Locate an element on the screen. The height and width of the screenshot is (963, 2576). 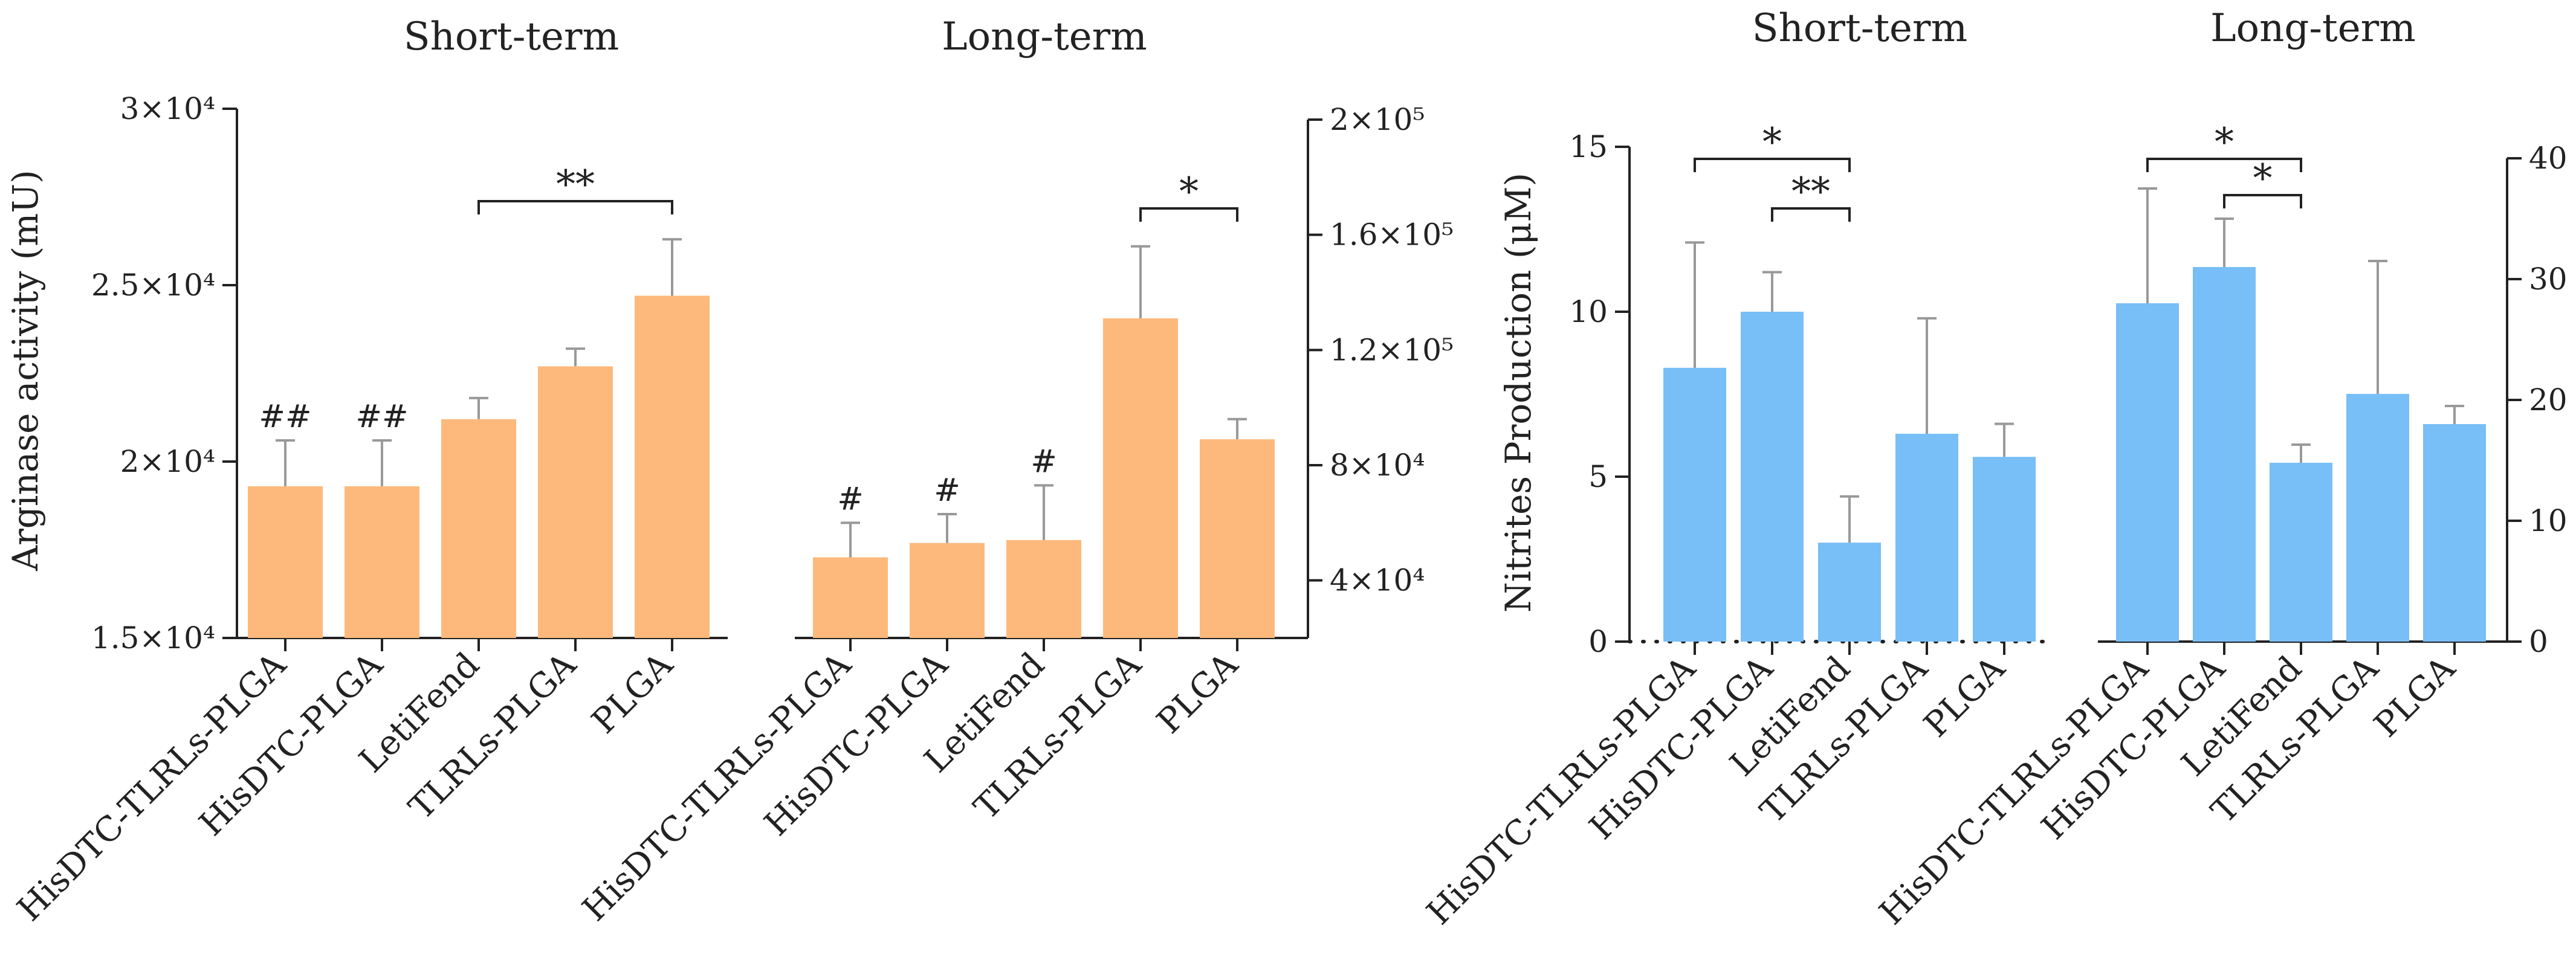
y-tick-label: 8×10⁴ is located at coordinates (1377, 465).